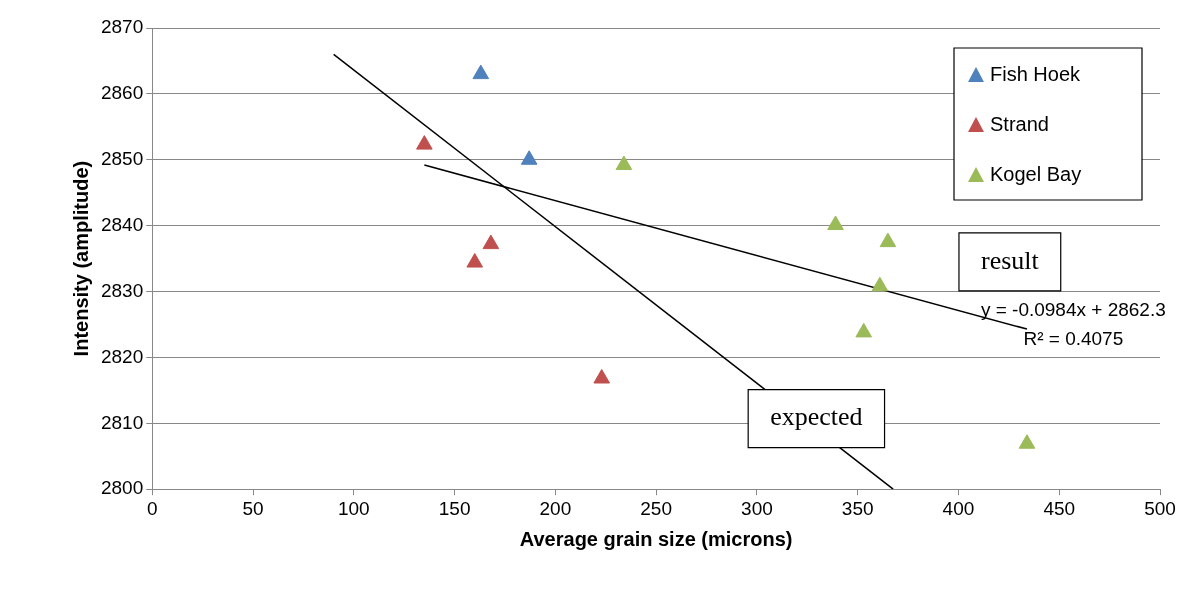 The image size is (1204, 606). Describe the element at coordinates (253, 508) in the screenshot. I see `x-tick-label: 50` at that location.